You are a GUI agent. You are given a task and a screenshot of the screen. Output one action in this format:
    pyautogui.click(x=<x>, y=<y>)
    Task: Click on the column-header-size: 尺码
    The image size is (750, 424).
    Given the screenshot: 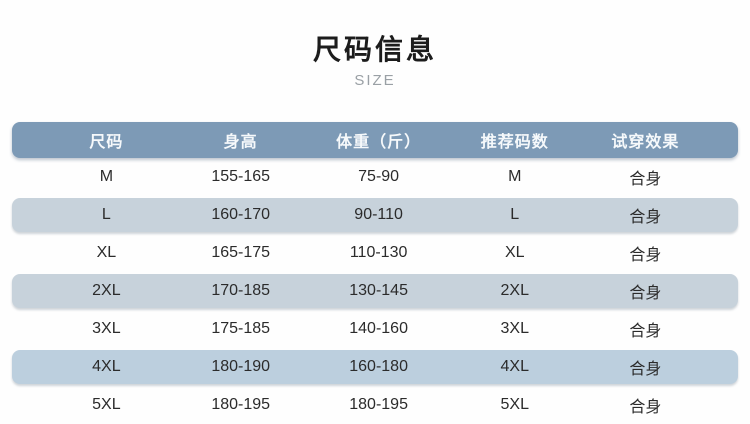 What is the action you would take?
    pyautogui.click(x=106, y=142)
    